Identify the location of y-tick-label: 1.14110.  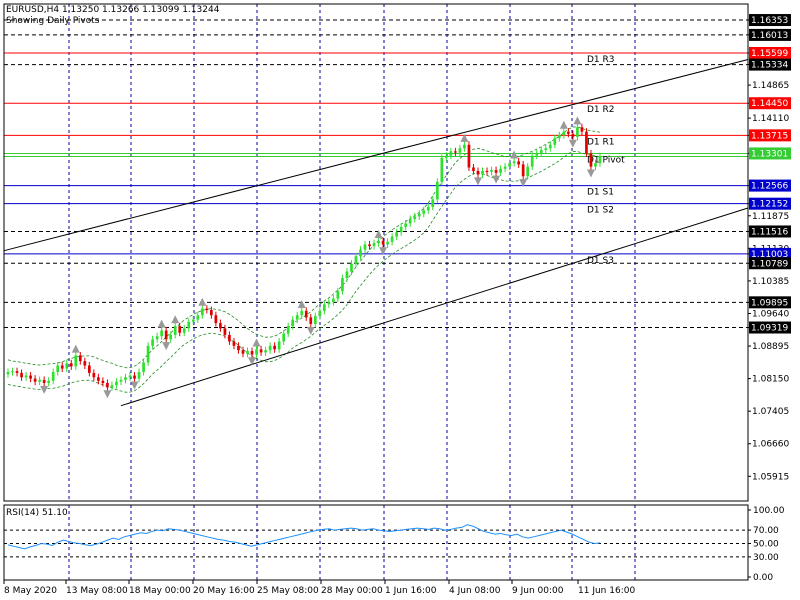
(770, 119).